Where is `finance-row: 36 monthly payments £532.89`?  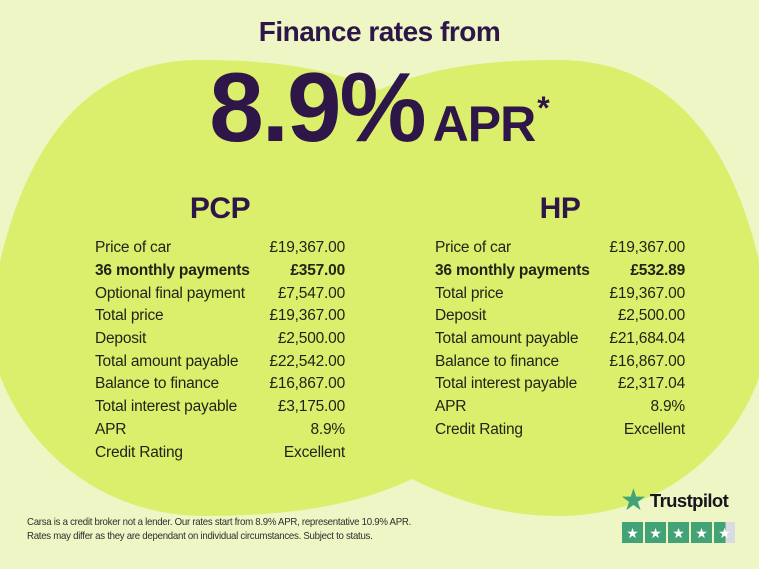 finance-row: 36 monthly payments £532.89 is located at coordinates (560, 271).